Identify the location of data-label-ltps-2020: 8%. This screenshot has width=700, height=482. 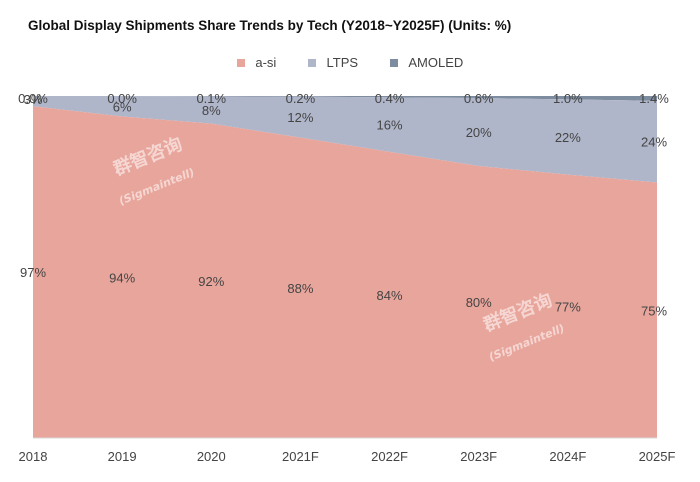
(211, 110).